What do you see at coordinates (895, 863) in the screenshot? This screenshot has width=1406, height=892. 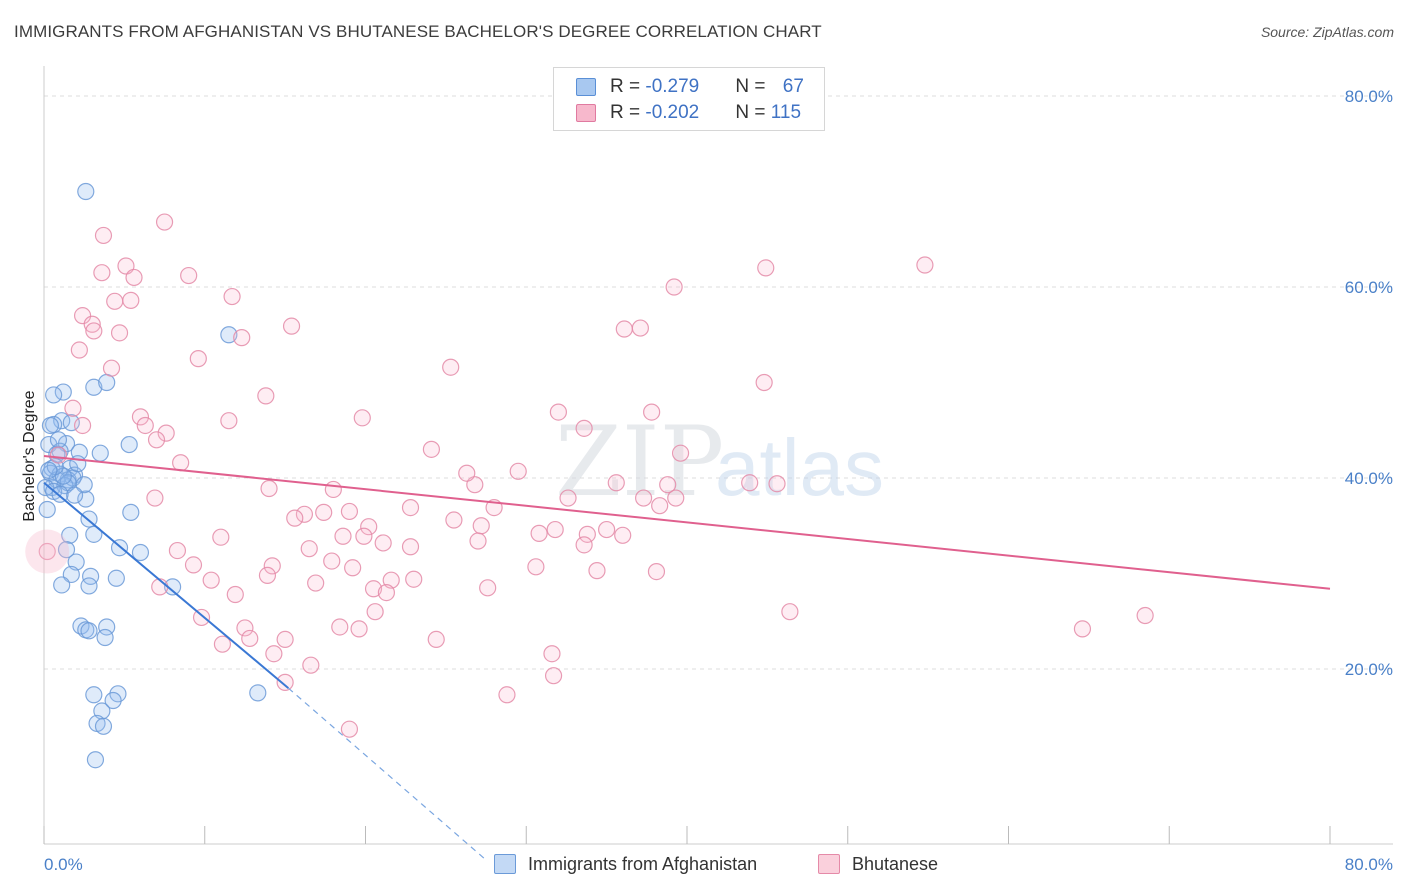 I see `bottom-legend-label: Bhutanese` at bounding box center [895, 863].